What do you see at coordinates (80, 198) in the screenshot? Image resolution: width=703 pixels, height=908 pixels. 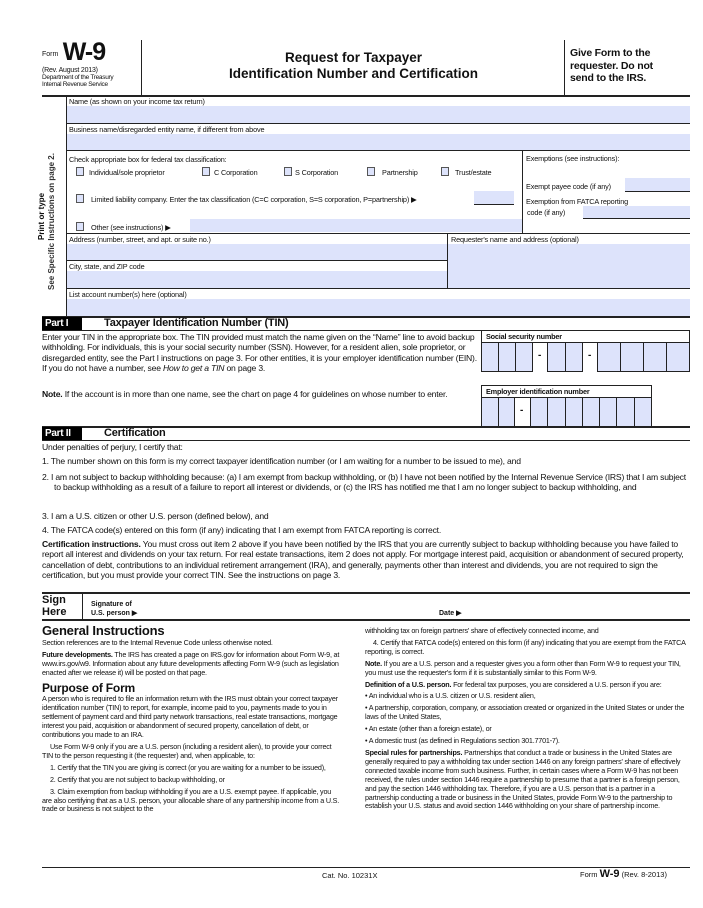 I see `llc-checkbox` at bounding box center [80, 198].